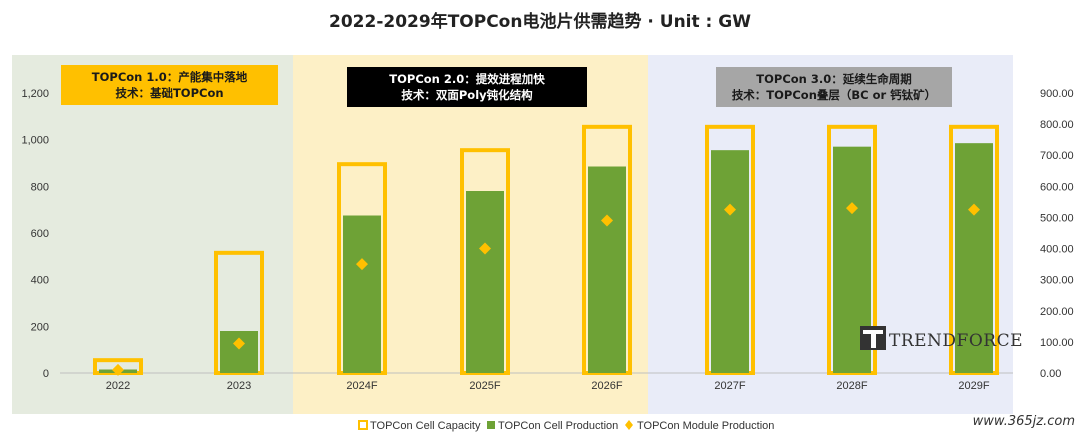  I want to click on legend-swatch-capacity, so click(363, 425).